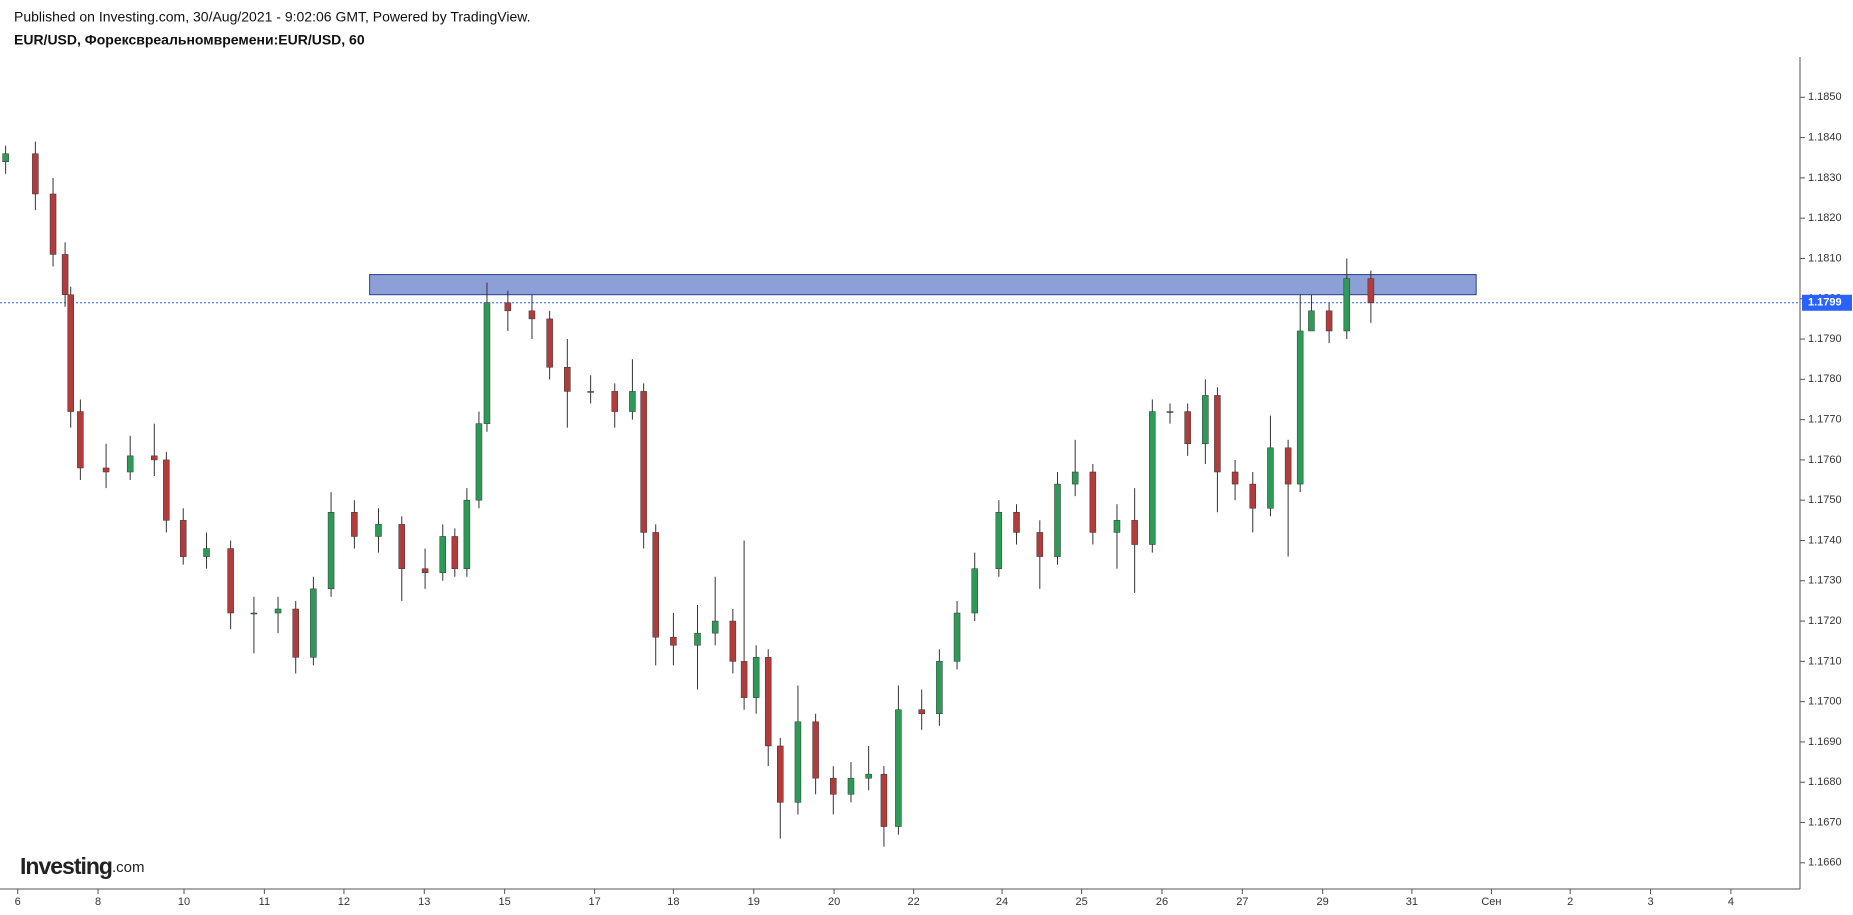 Image resolution: width=1853 pixels, height=915 pixels. What do you see at coordinates (128, 867) in the screenshot?
I see `logo-suffix: .com` at bounding box center [128, 867].